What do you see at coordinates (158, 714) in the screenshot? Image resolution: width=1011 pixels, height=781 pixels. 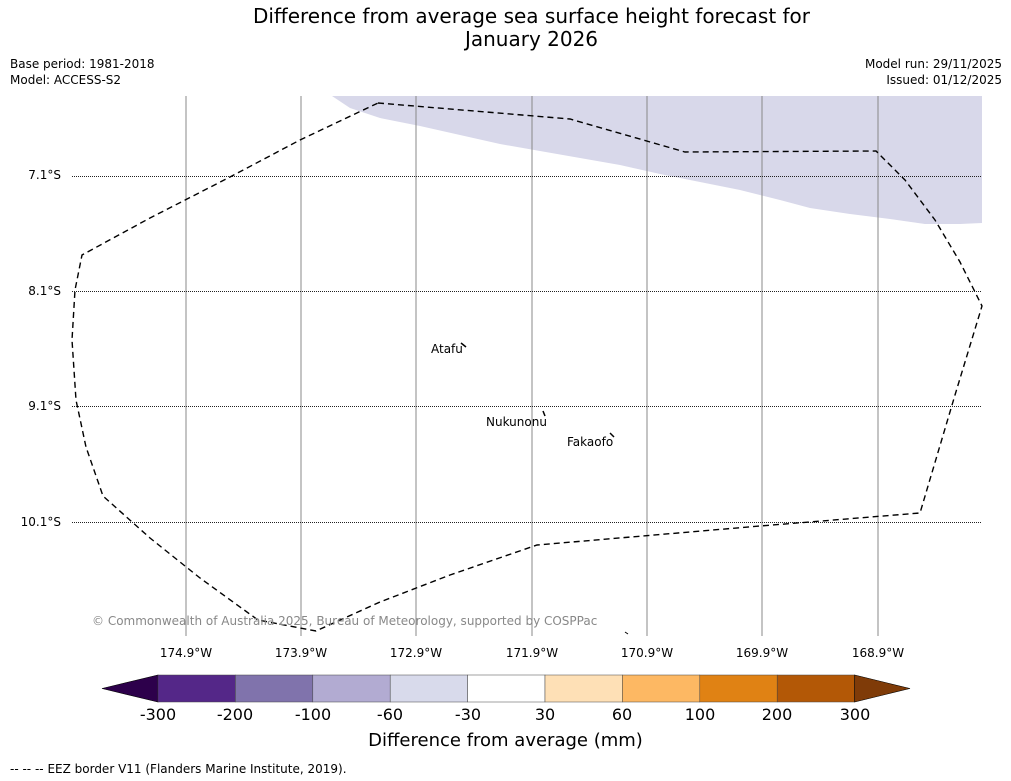 I see `colorbar-label: -300` at bounding box center [158, 714].